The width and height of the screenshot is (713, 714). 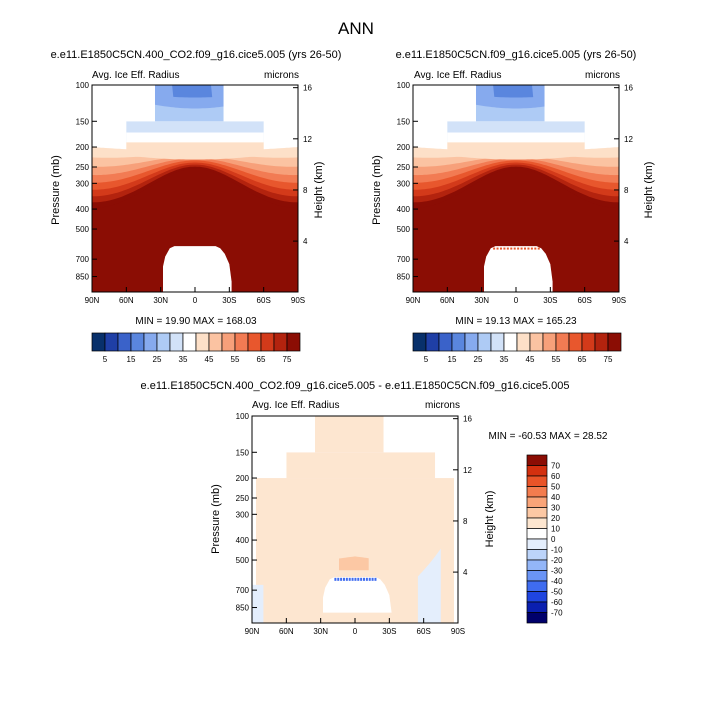 I want to click on page-title: ANN, so click(x=356, y=28).